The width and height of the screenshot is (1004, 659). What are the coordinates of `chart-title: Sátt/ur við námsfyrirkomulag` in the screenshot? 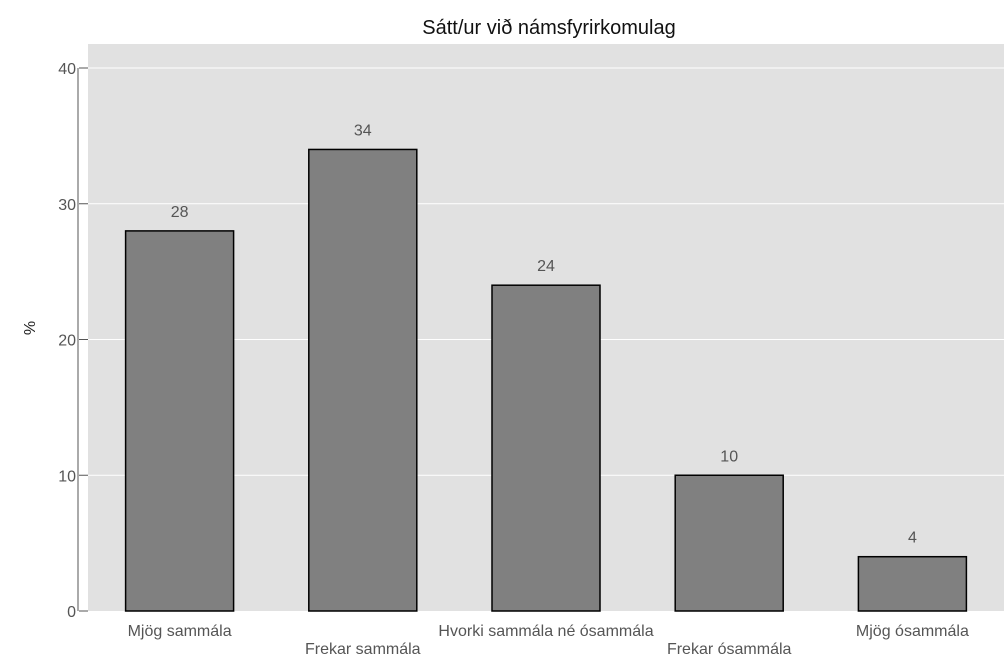 It's located at (548, 28).